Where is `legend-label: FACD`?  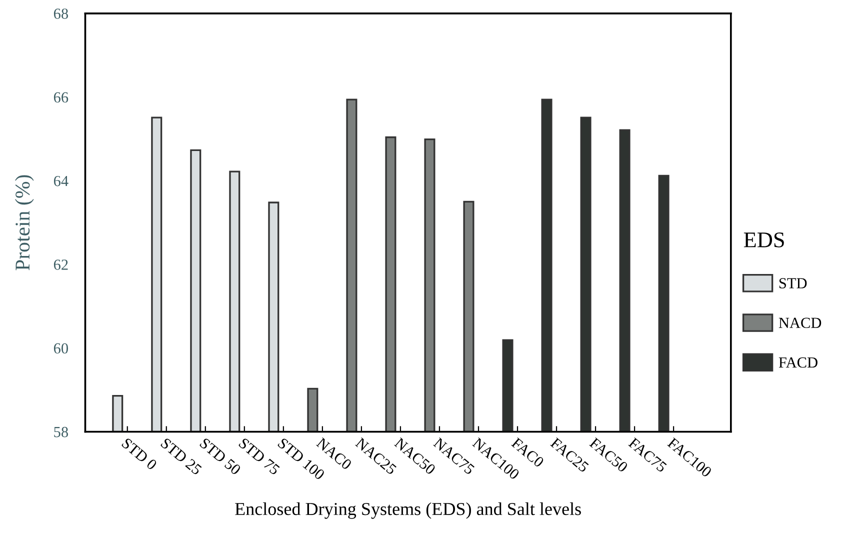 legend-label: FACD is located at coordinates (798, 362).